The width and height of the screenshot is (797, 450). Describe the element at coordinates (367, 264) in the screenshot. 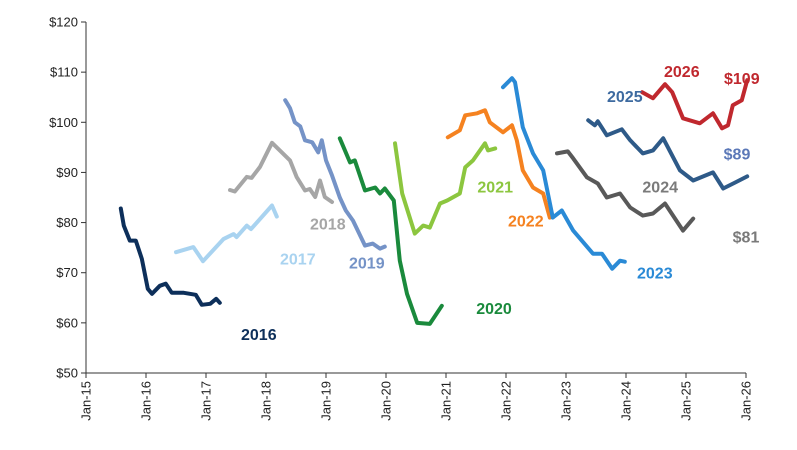

I see `annotation-label: 2019` at that location.